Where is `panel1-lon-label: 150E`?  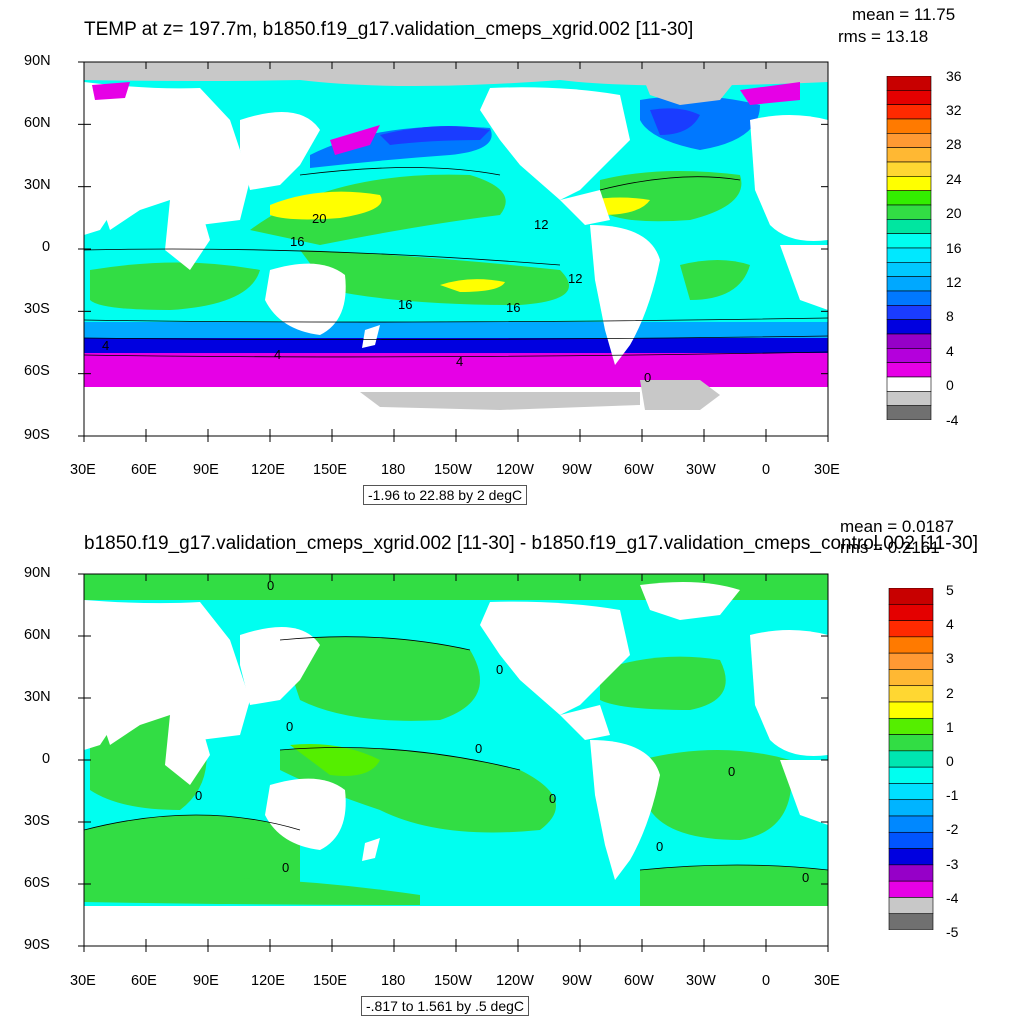 panel1-lon-label: 150E is located at coordinates (330, 470).